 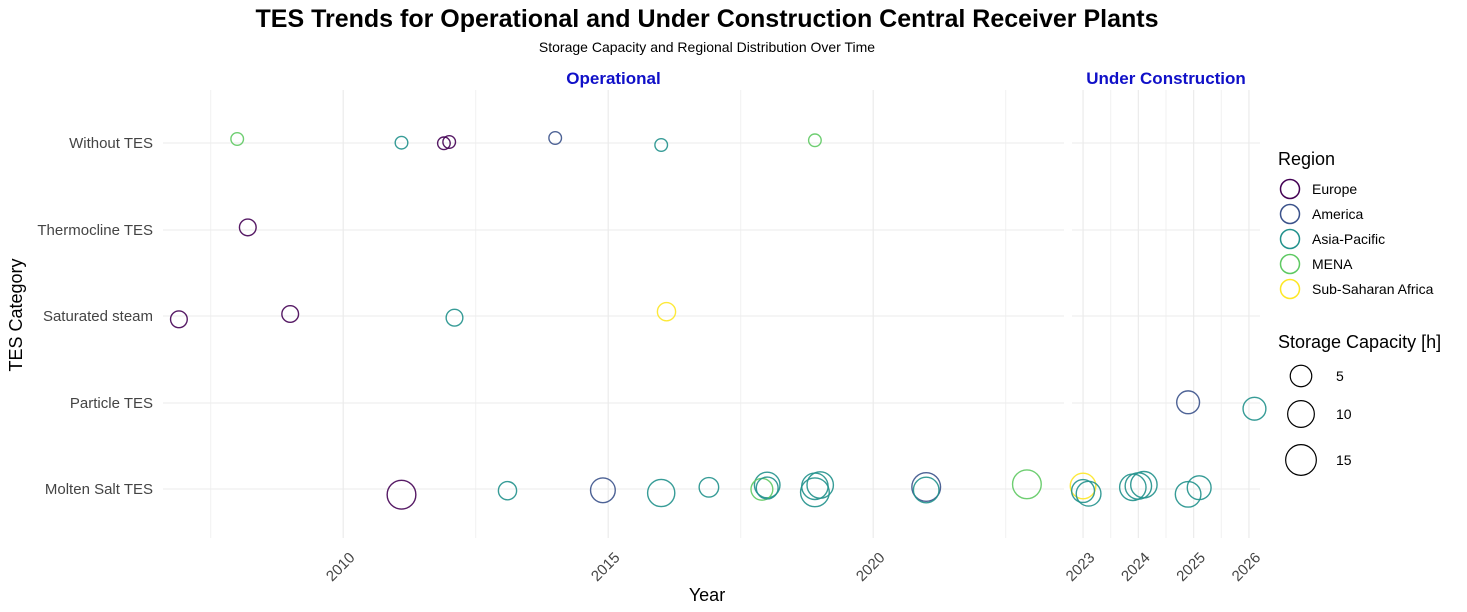 What do you see at coordinates (1306, 159) in the screenshot?
I see `legend-region-title: Region` at bounding box center [1306, 159].